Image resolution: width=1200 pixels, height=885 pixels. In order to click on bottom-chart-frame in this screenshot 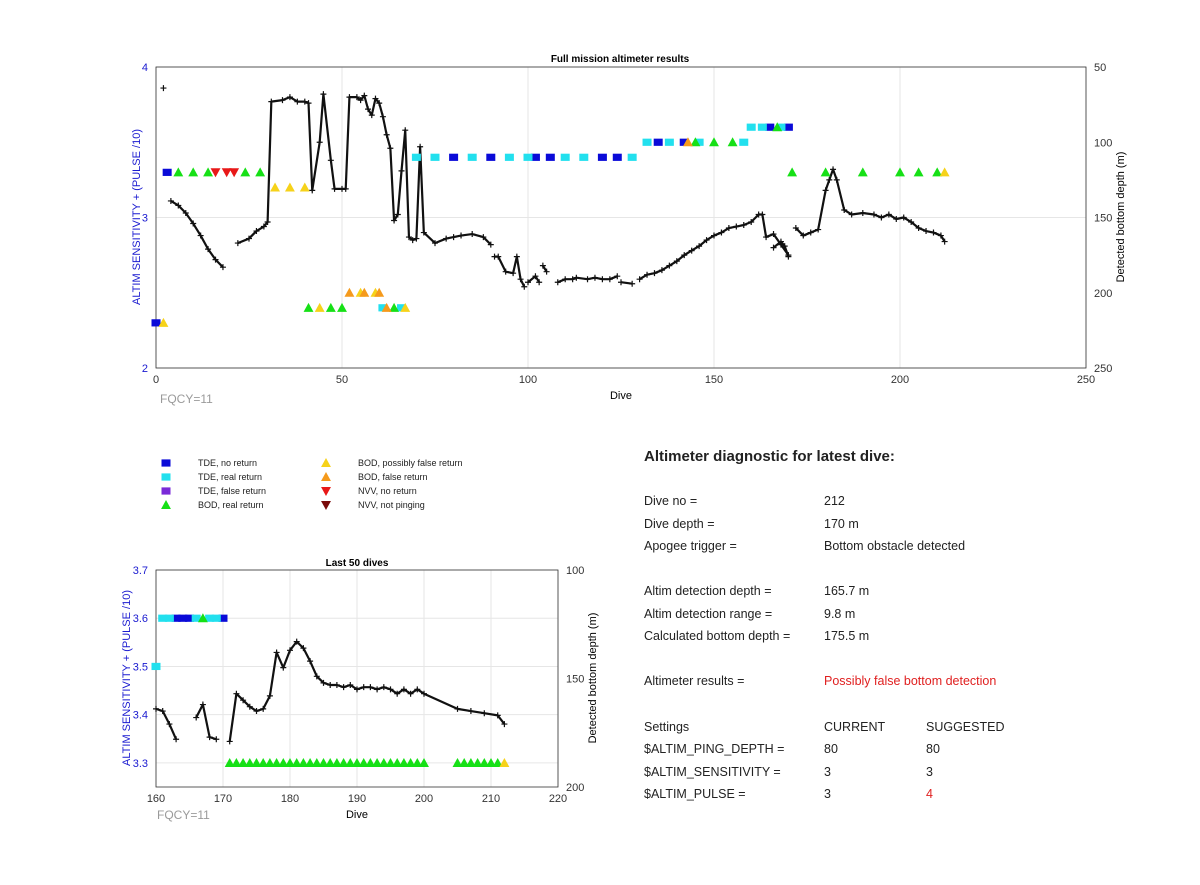, I will do `click(357, 678)`.